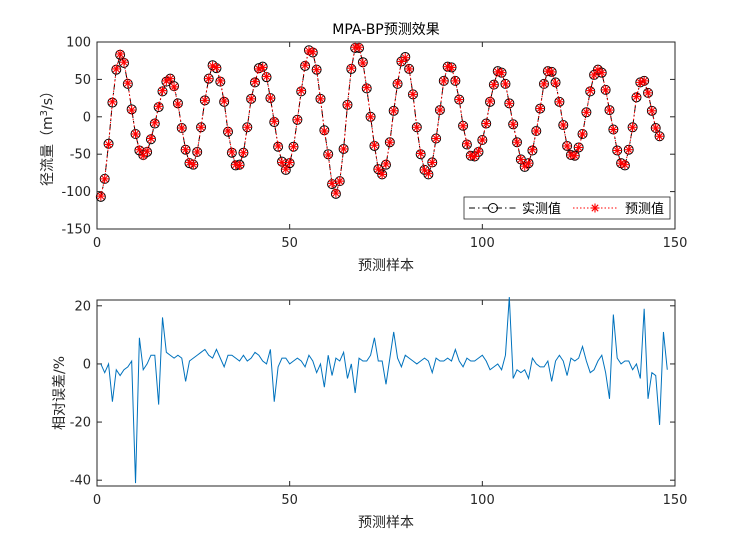  What do you see at coordinates (80, 423) in the screenshot?
I see `bottom-ytick-label: -20` at bounding box center [80, 423].